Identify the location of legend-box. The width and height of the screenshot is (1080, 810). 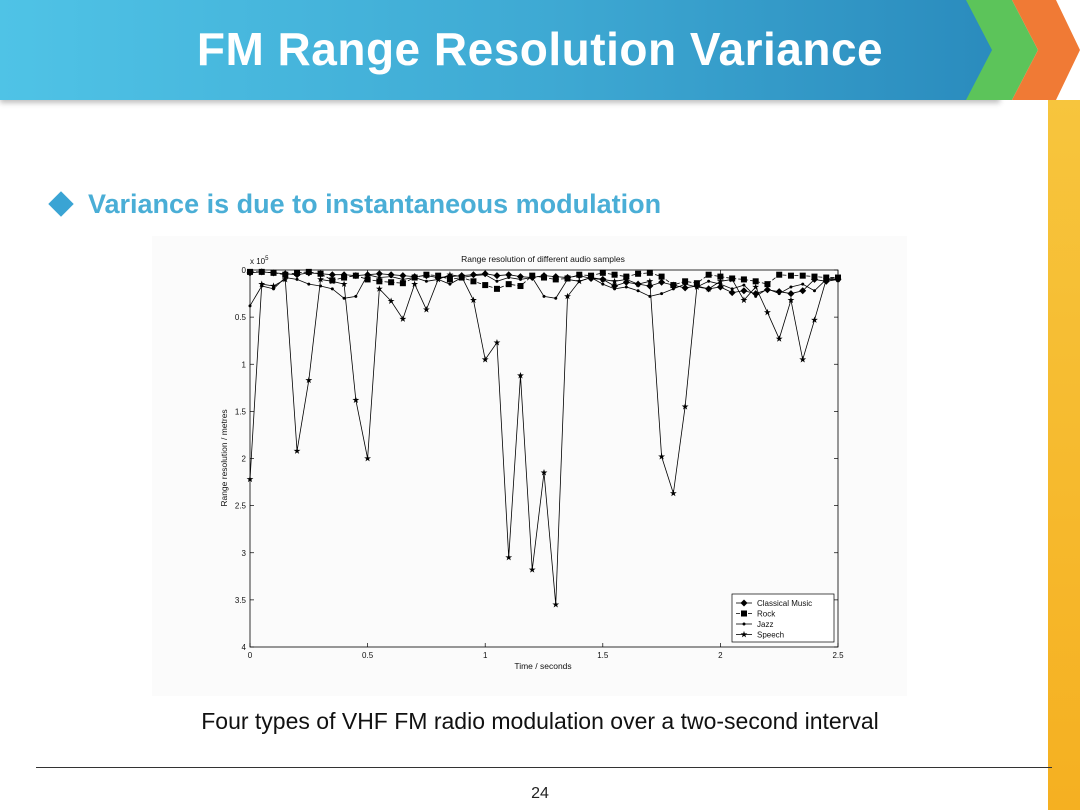
(783, 618).